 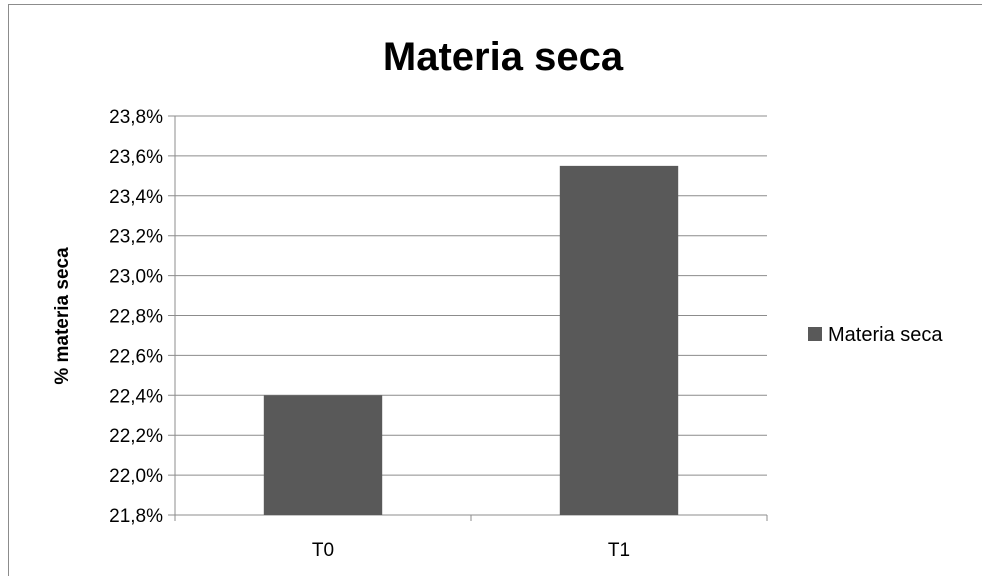 I want to click on x-tick-label: T1, so click(x=619, y=550).